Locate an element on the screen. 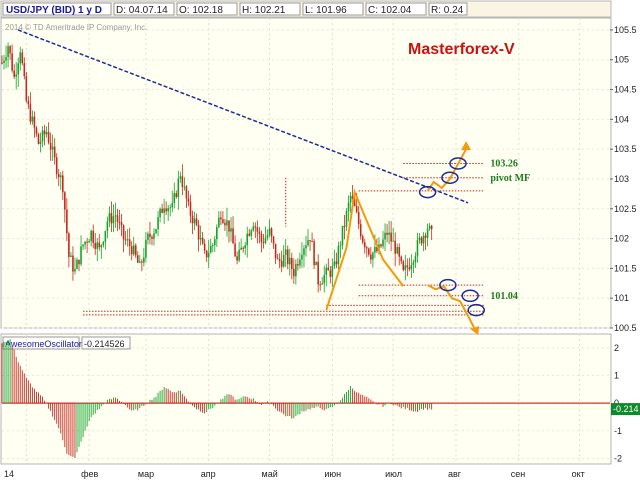 The height and width of the screenshot is (480, 640). copyright-text: 2014 © TD Ameritrade IP Company, Inc. is located at coordinates (76, 27).